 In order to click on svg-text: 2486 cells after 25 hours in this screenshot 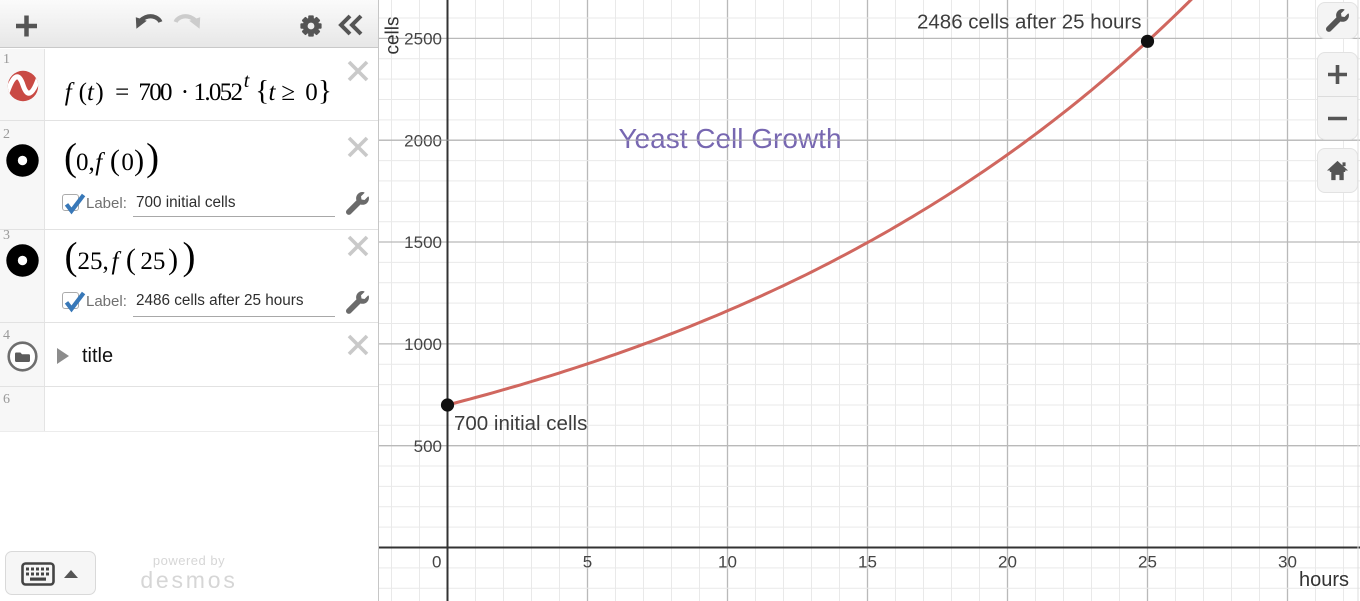, I will do `click(1029, 22)`.